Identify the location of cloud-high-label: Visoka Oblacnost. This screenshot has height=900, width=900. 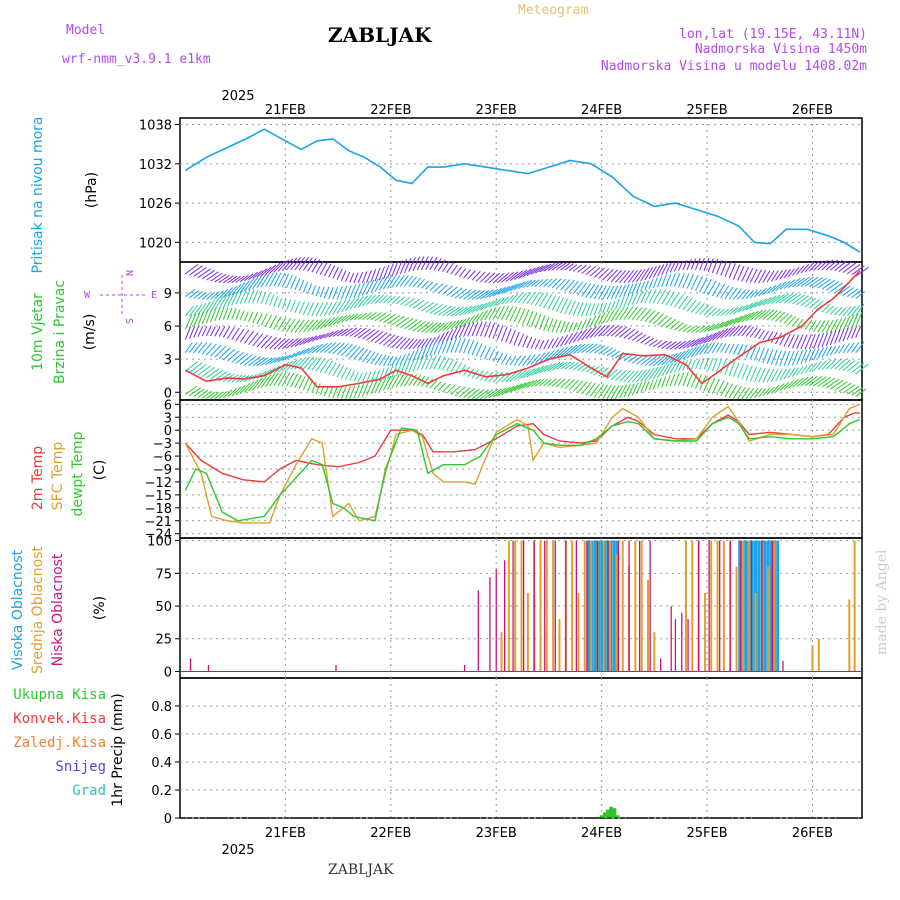
(18, 609).